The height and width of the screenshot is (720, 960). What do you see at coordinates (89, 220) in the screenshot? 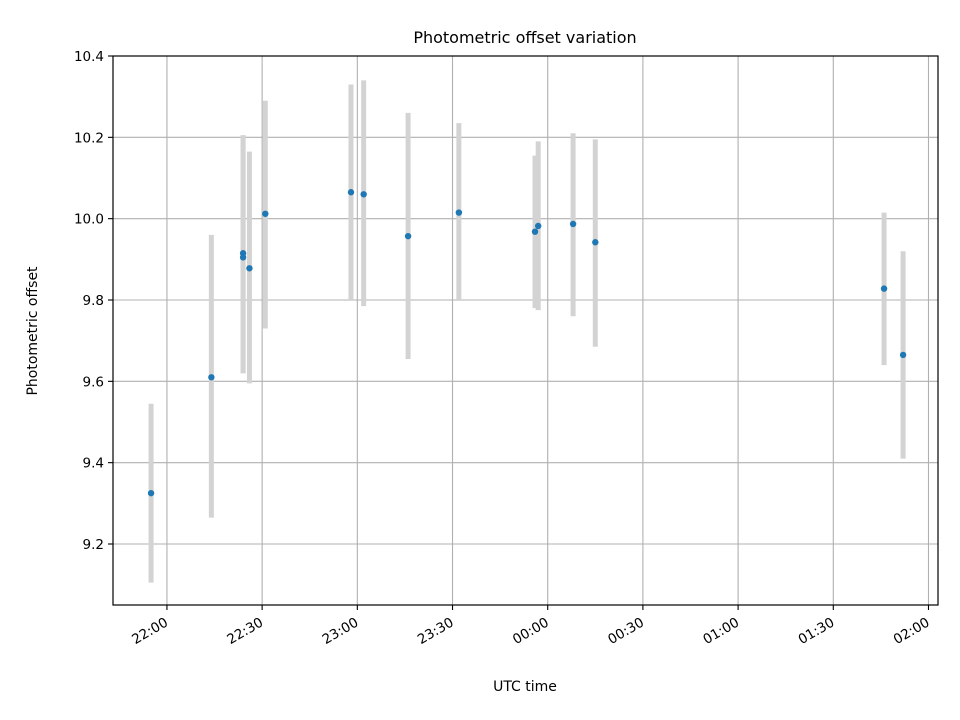
I see `y-tick-label: 10.0` at bounding box center [89, 220].